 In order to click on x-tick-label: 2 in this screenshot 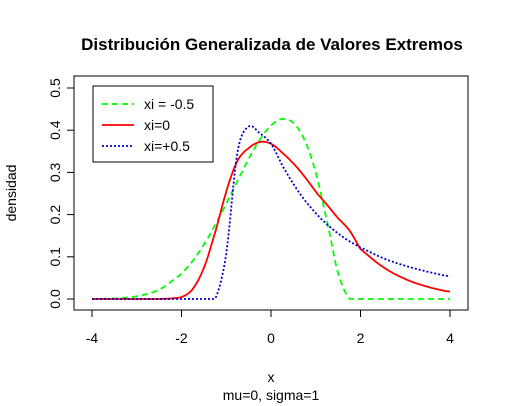, I will do `click(361, 338)`.